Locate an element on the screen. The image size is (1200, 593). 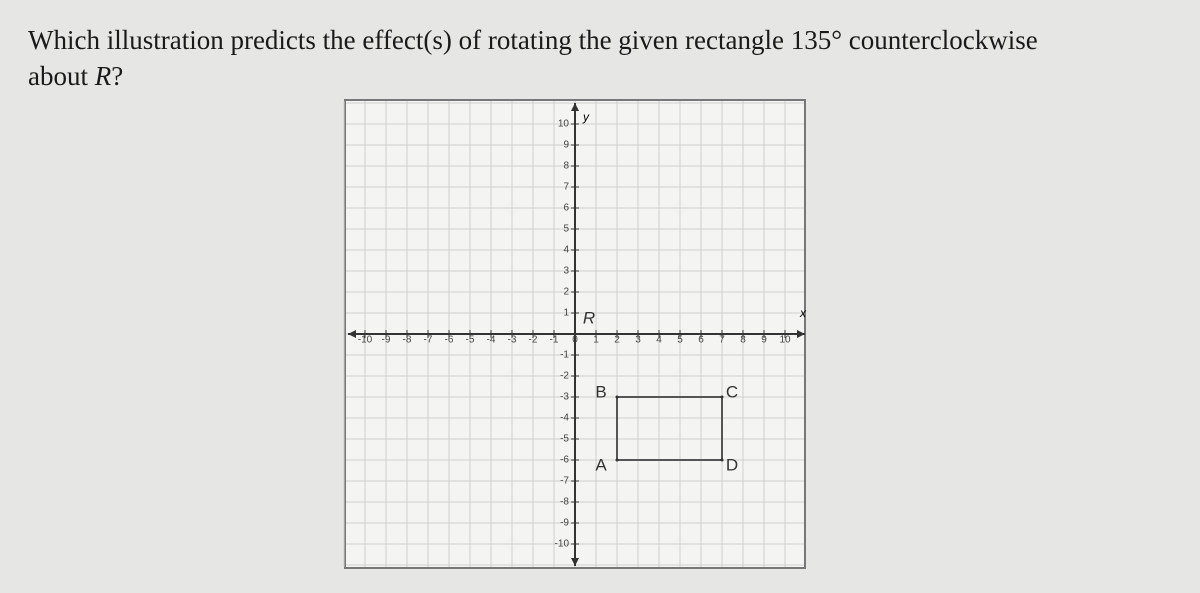
point-label: D is located at coordinates (732, 464).